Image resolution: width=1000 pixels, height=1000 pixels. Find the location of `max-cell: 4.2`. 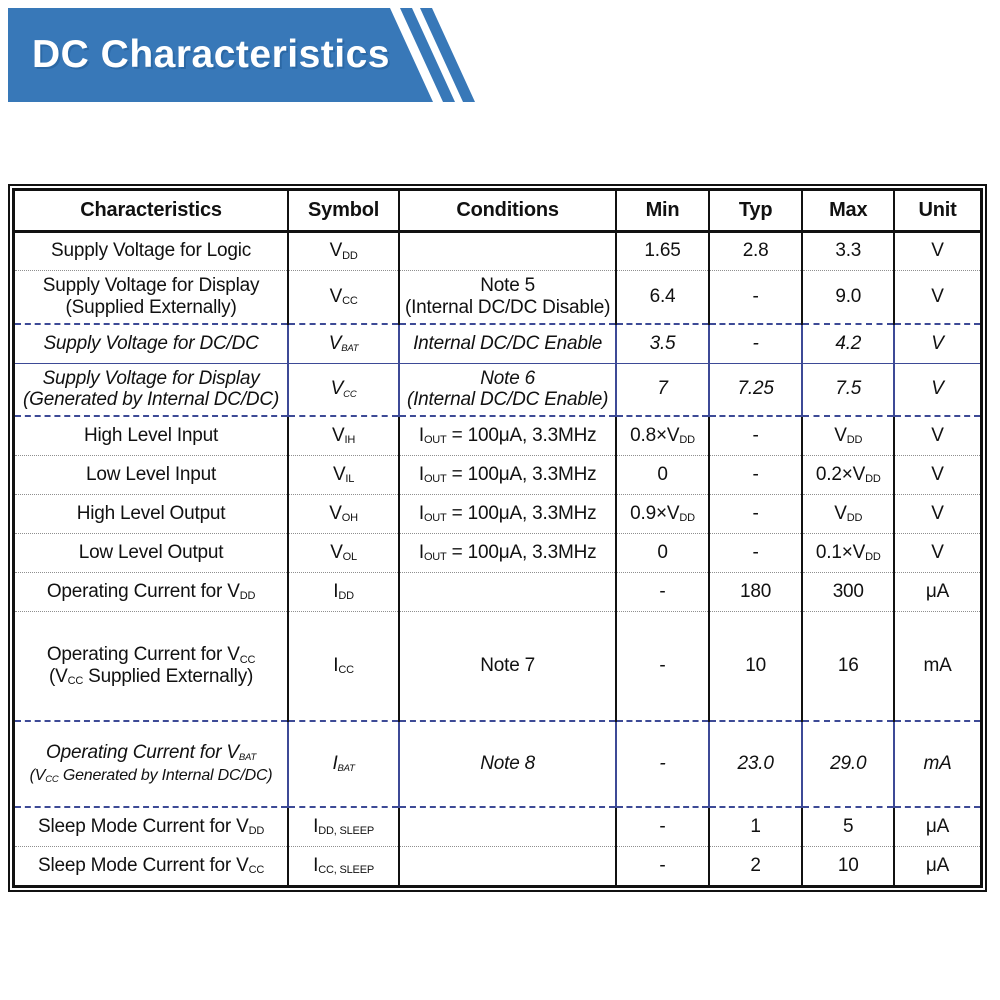

max-cell: 4.2 is located at coordinates (849, 344).